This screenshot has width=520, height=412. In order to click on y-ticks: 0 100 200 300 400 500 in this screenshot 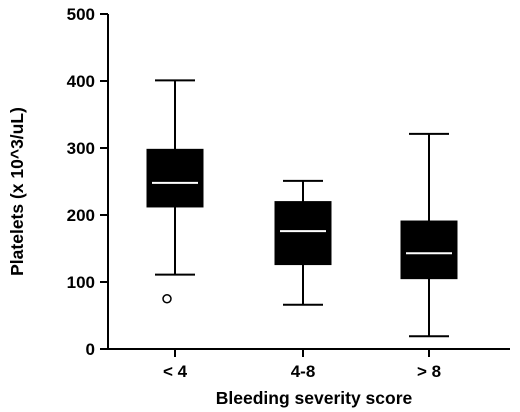, I will do `click(87, 182)`.